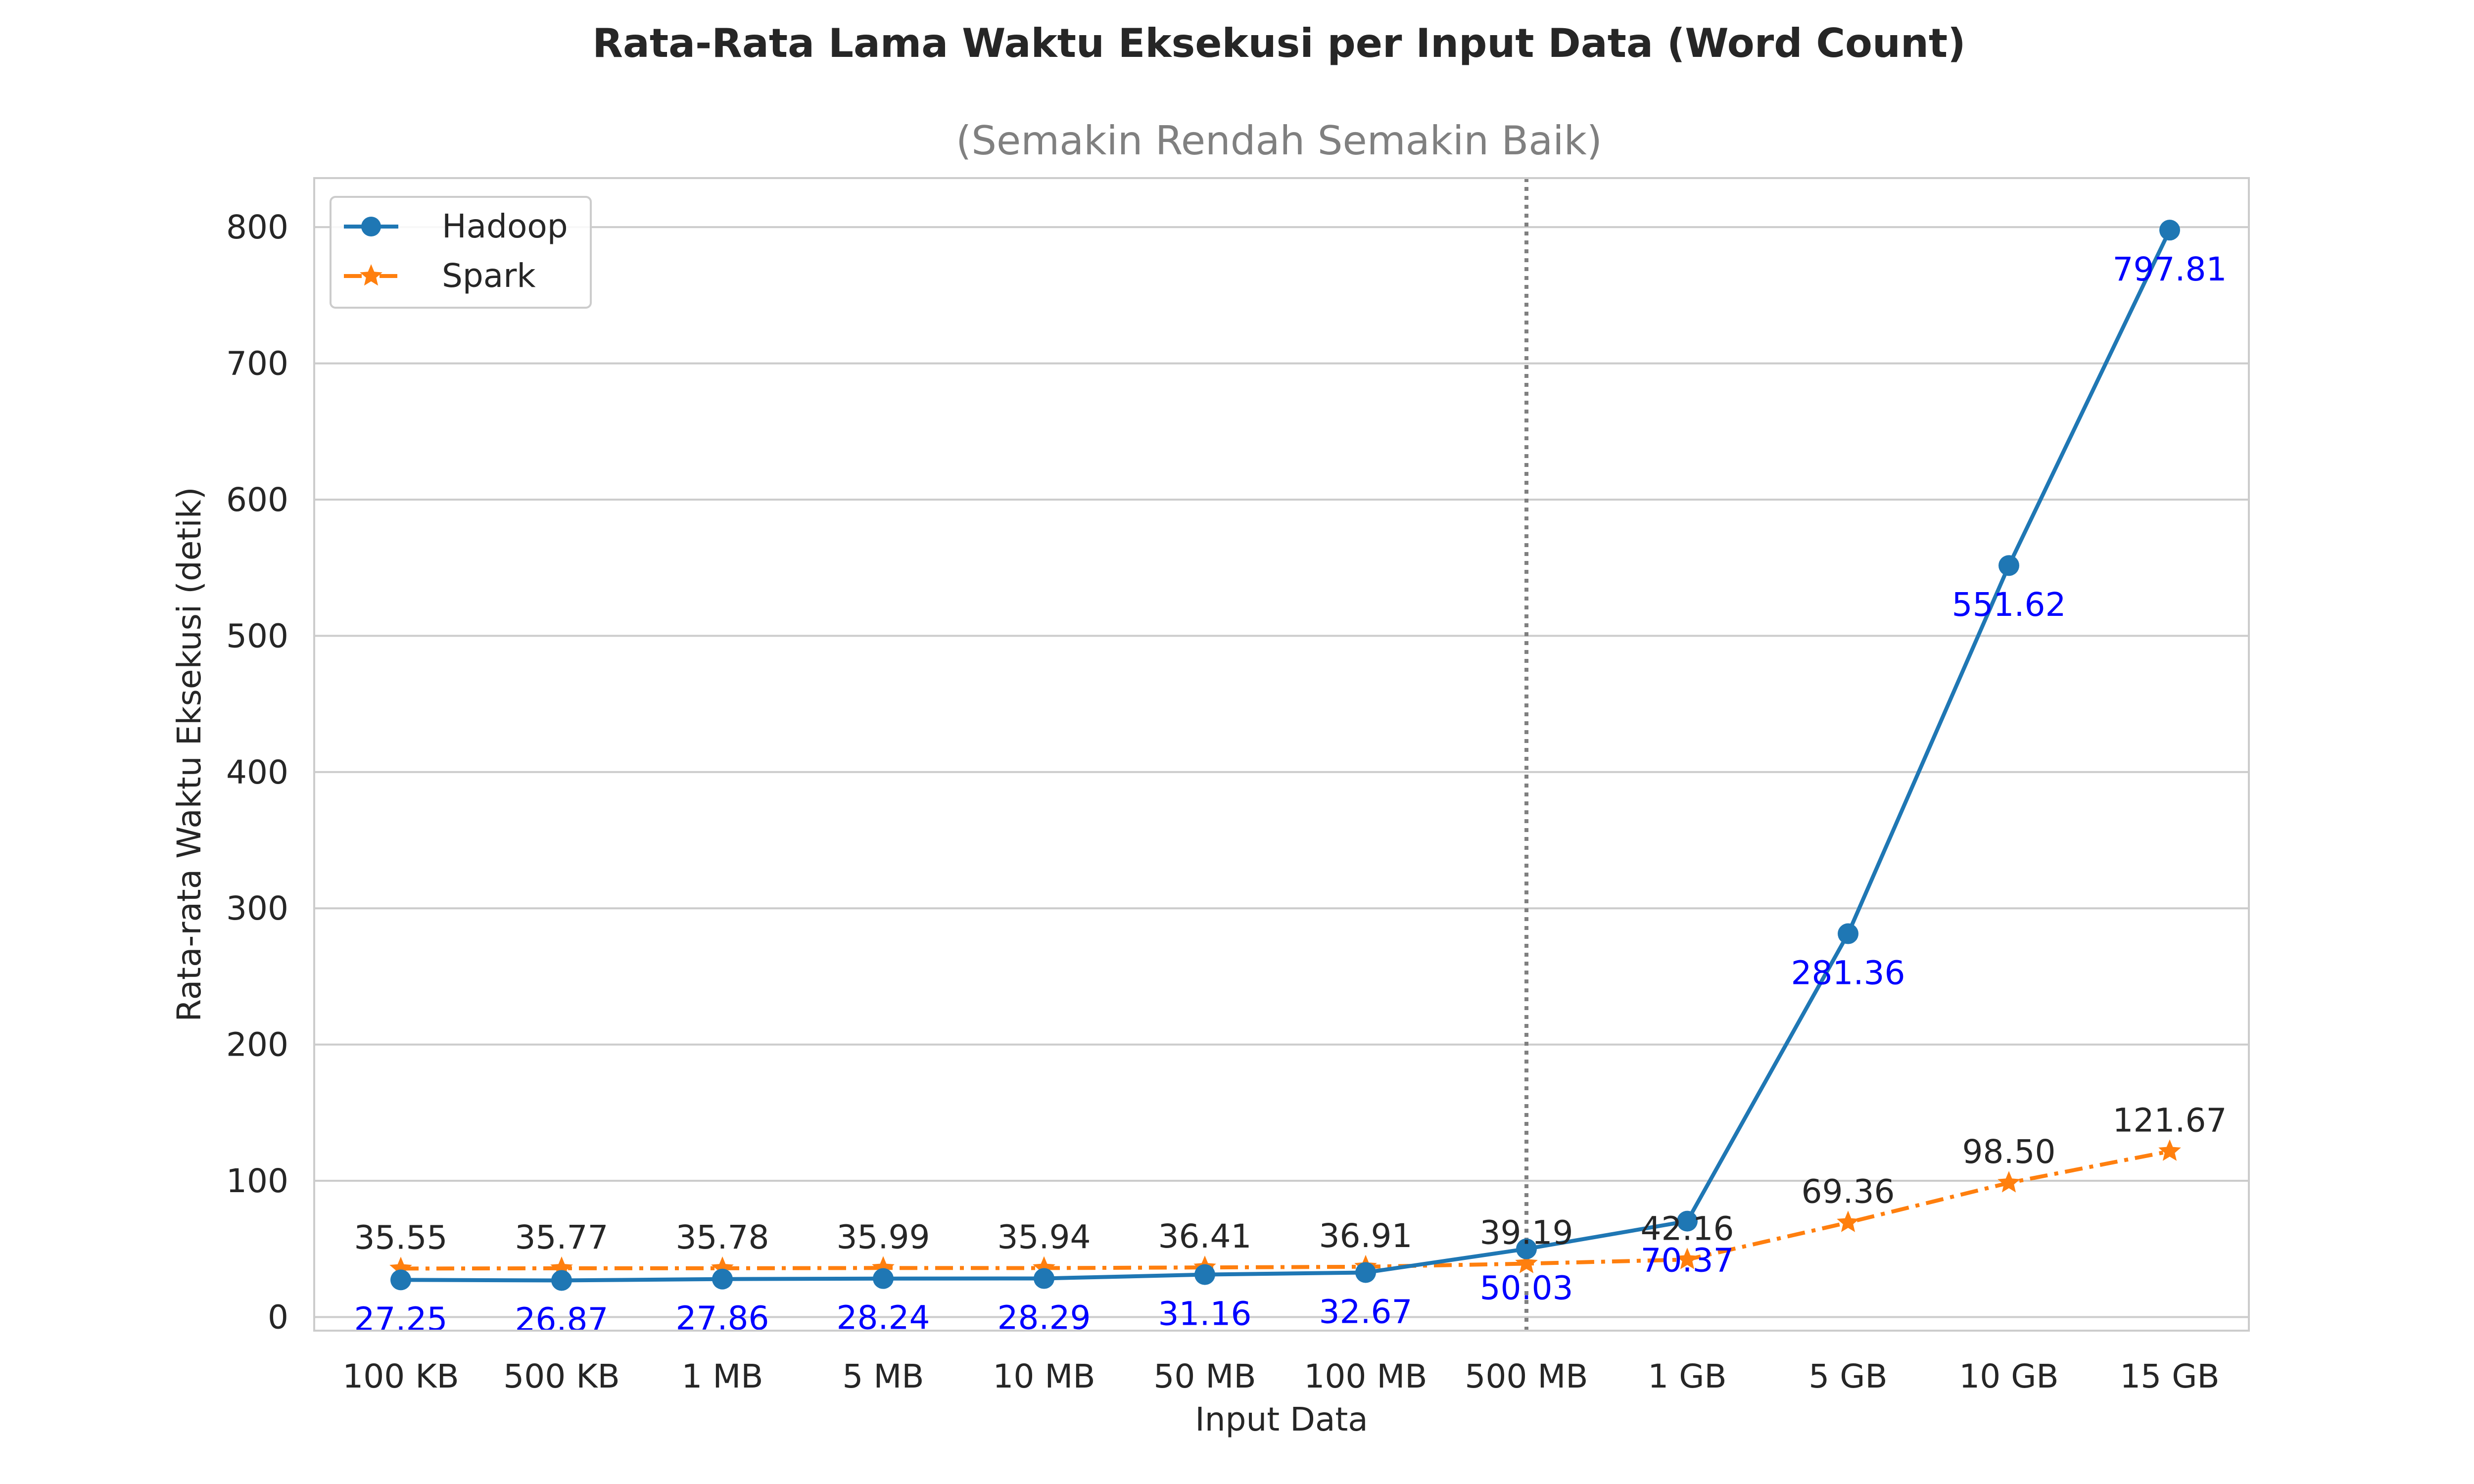 The image size is (2474, 1484). I want to click on x-axis-label: Input Data, so click(1281, 1419).